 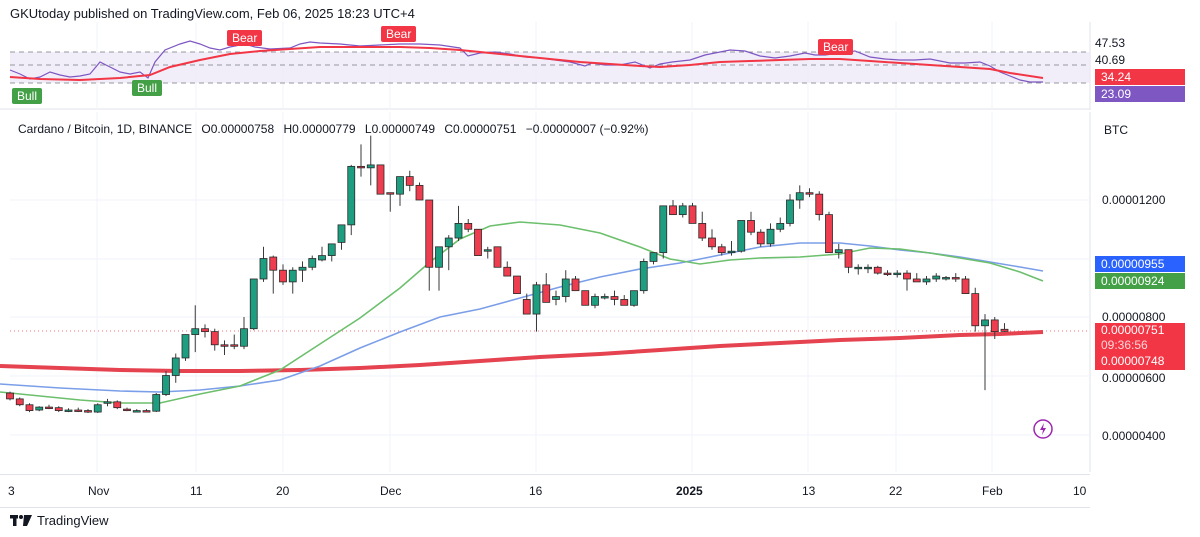 What do you see at coordinates (1140, 94) in the screenshot?
I see `rsi-value-tag: 23.09` at bounding box center [1140, 94].